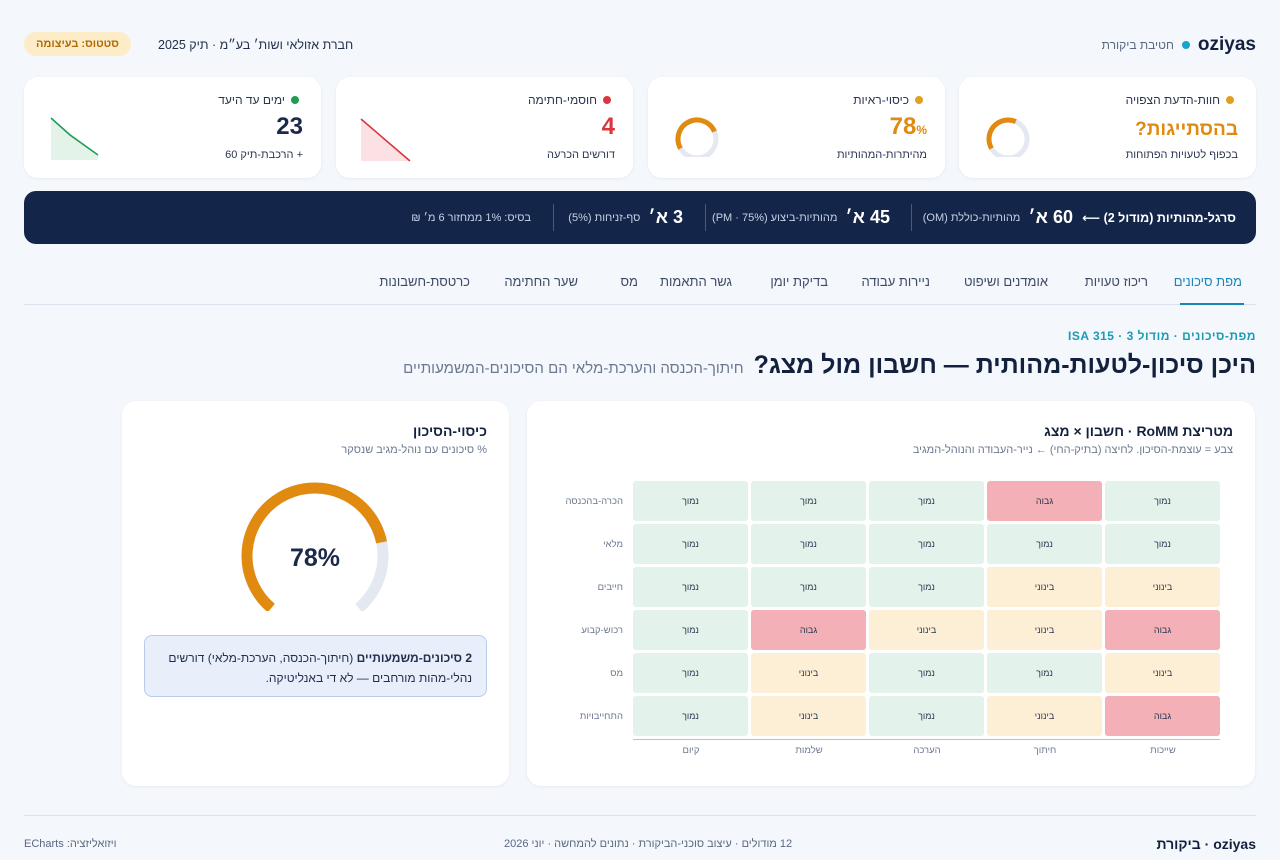  I want to click on brand-name: oziyas, so click(1226, 44).